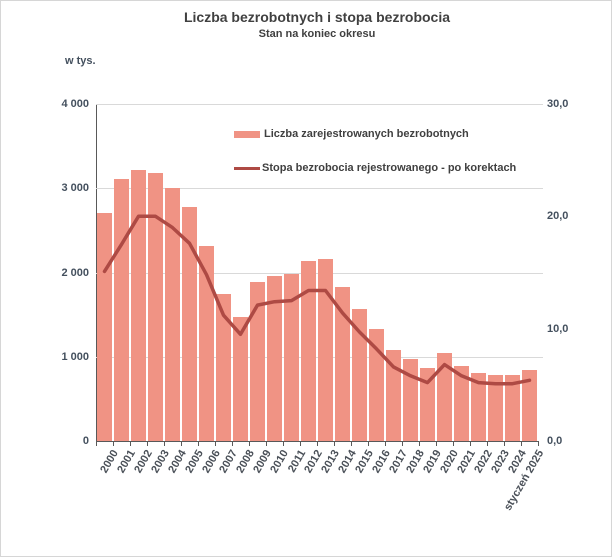 This screenshot has width=612, height=557. I want to click on bar-2009, so click(257, 361).